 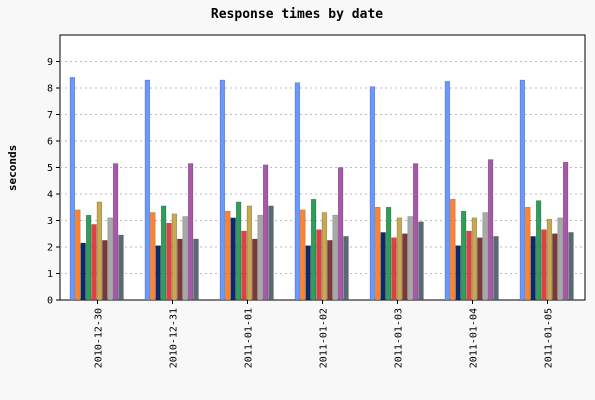 What do you see at coordinates (53, 182) in the screenshot?
I see `y-axis-ticks: 0 1 2 3 4 5 6 7 8 9` at bounding box center [53, 182].